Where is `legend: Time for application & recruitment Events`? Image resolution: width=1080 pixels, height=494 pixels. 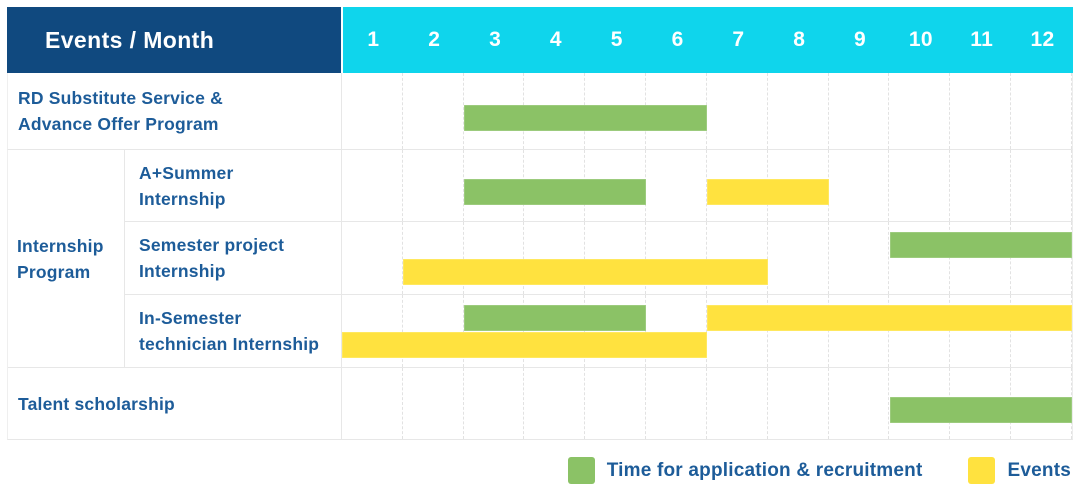 legend: Time for application & recruitment Events is located at coordinates (540, 470).